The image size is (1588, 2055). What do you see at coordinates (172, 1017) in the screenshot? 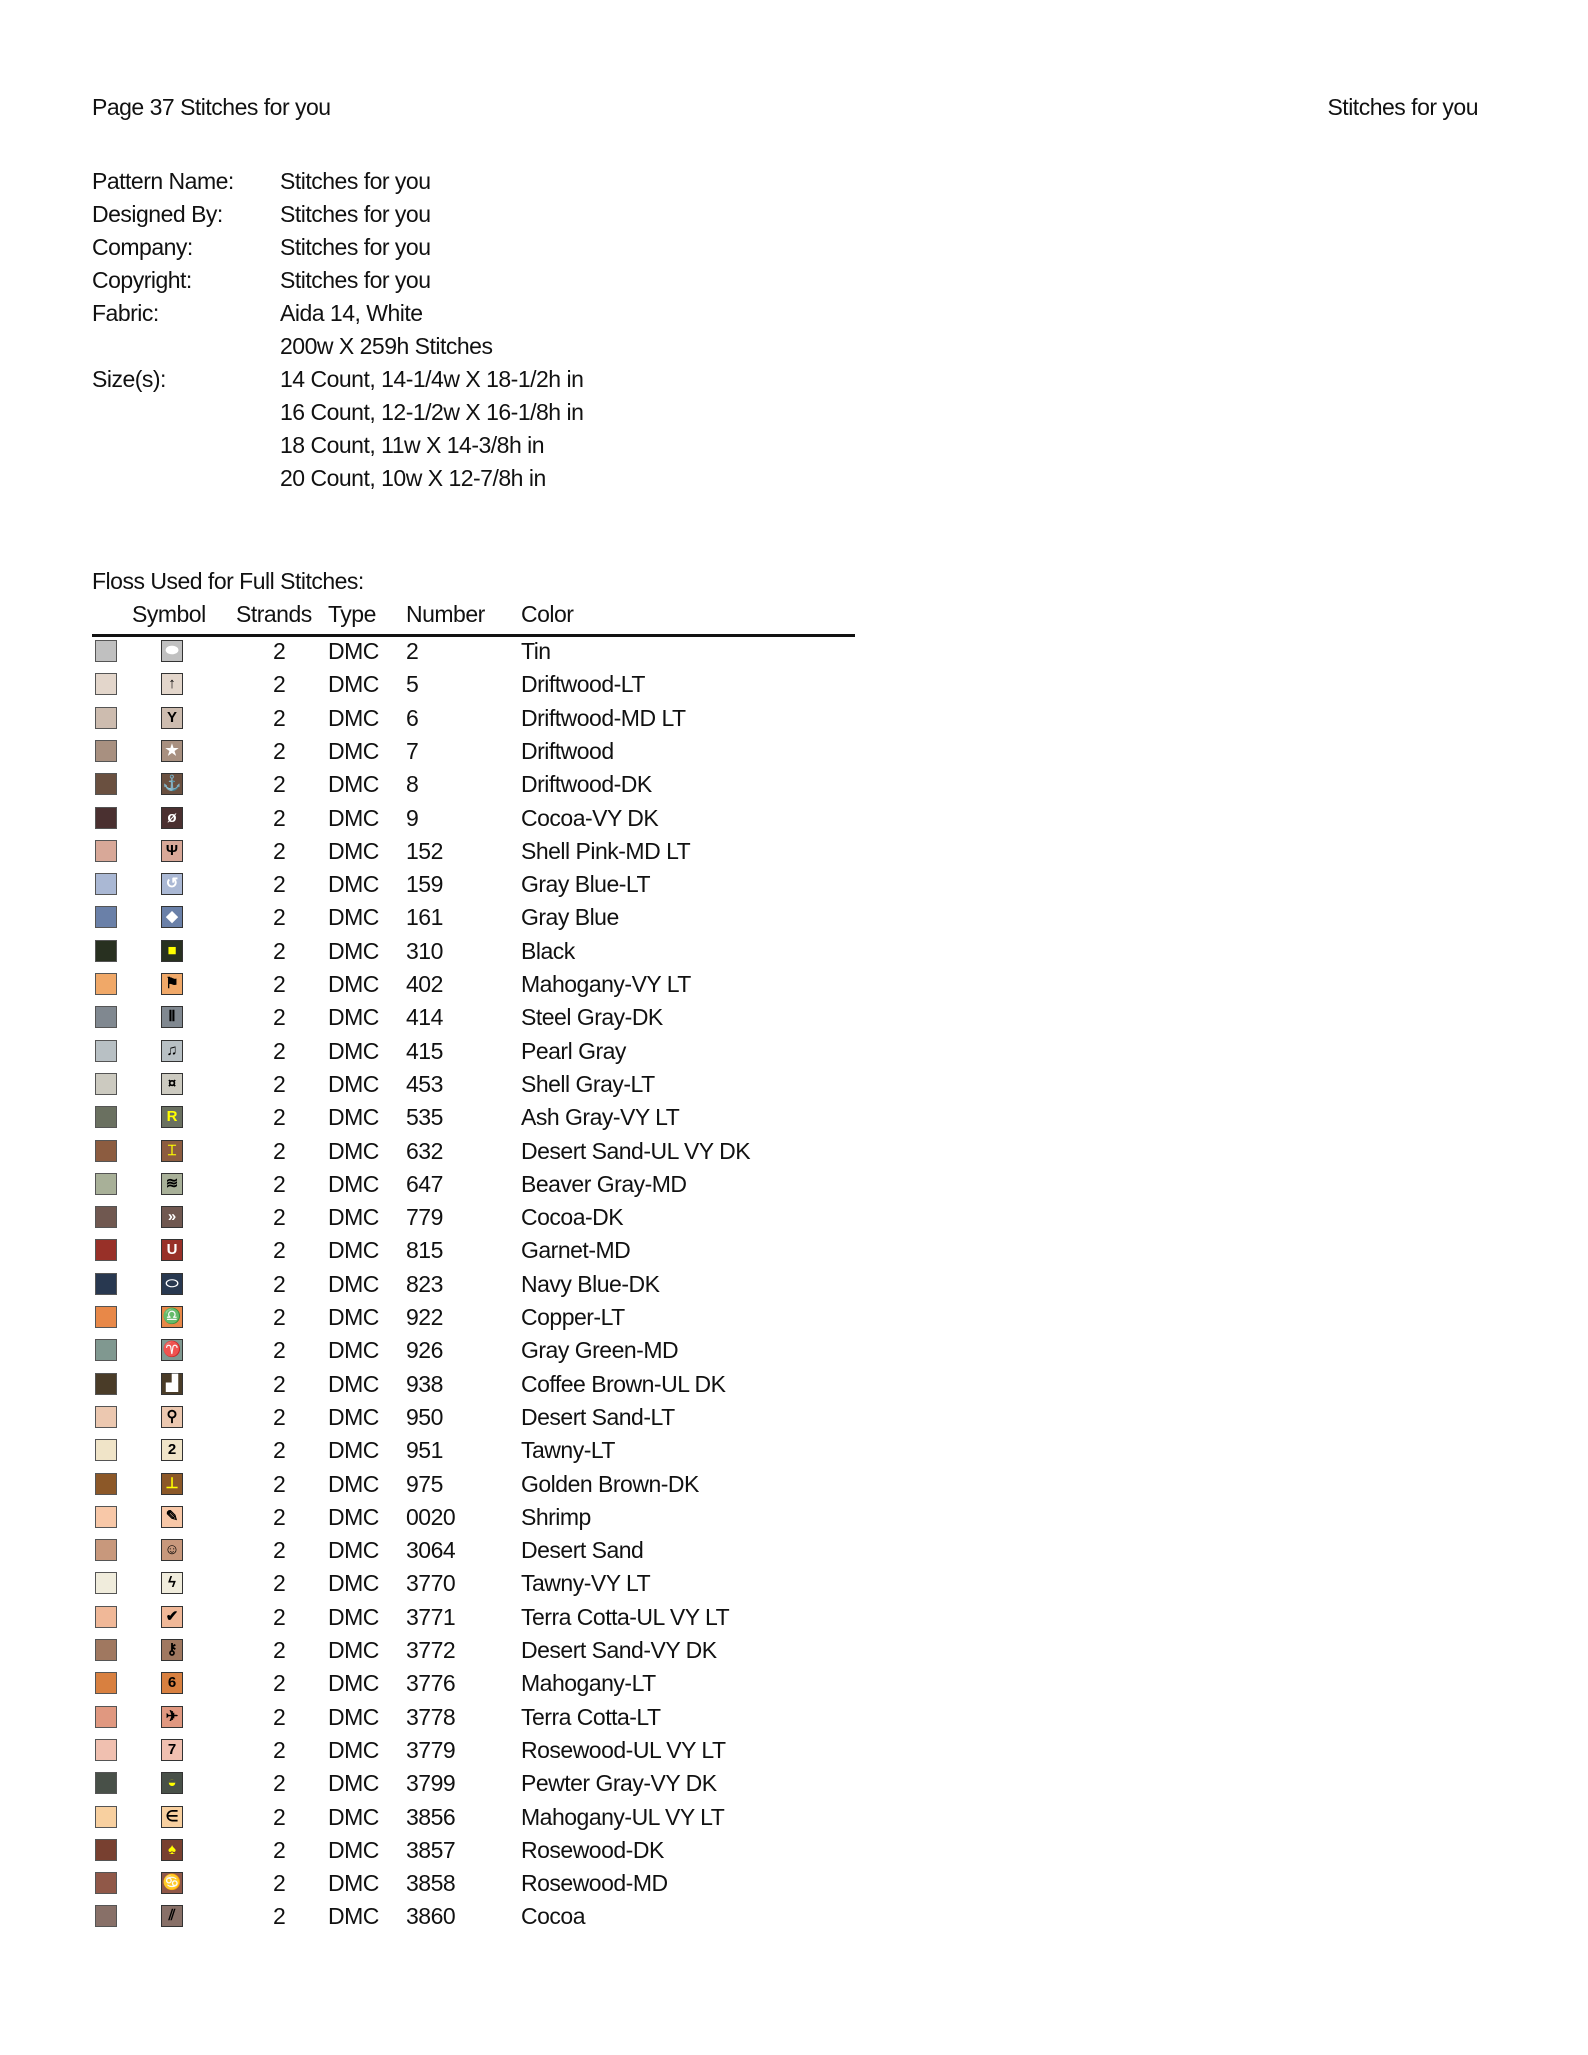
I see `symbol-icon: Ⅱ` at bounding box center [172, 1017].